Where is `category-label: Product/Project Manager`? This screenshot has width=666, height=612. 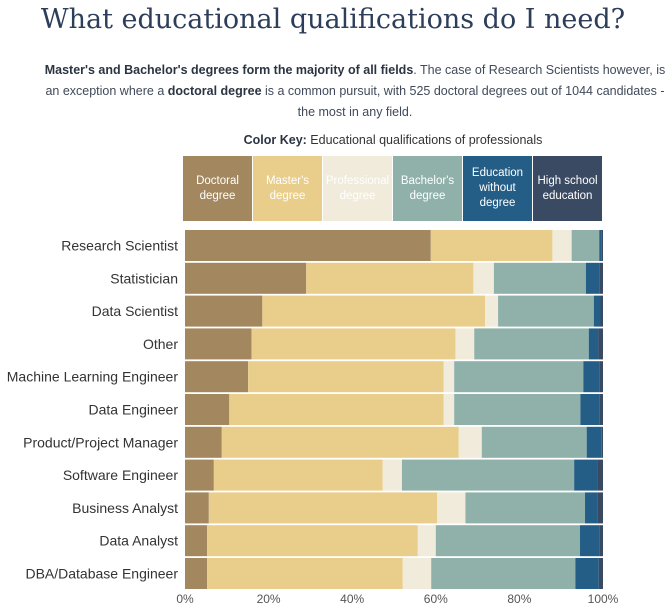
category-label: Product/Project Manager is located at coordinates (100, 442).